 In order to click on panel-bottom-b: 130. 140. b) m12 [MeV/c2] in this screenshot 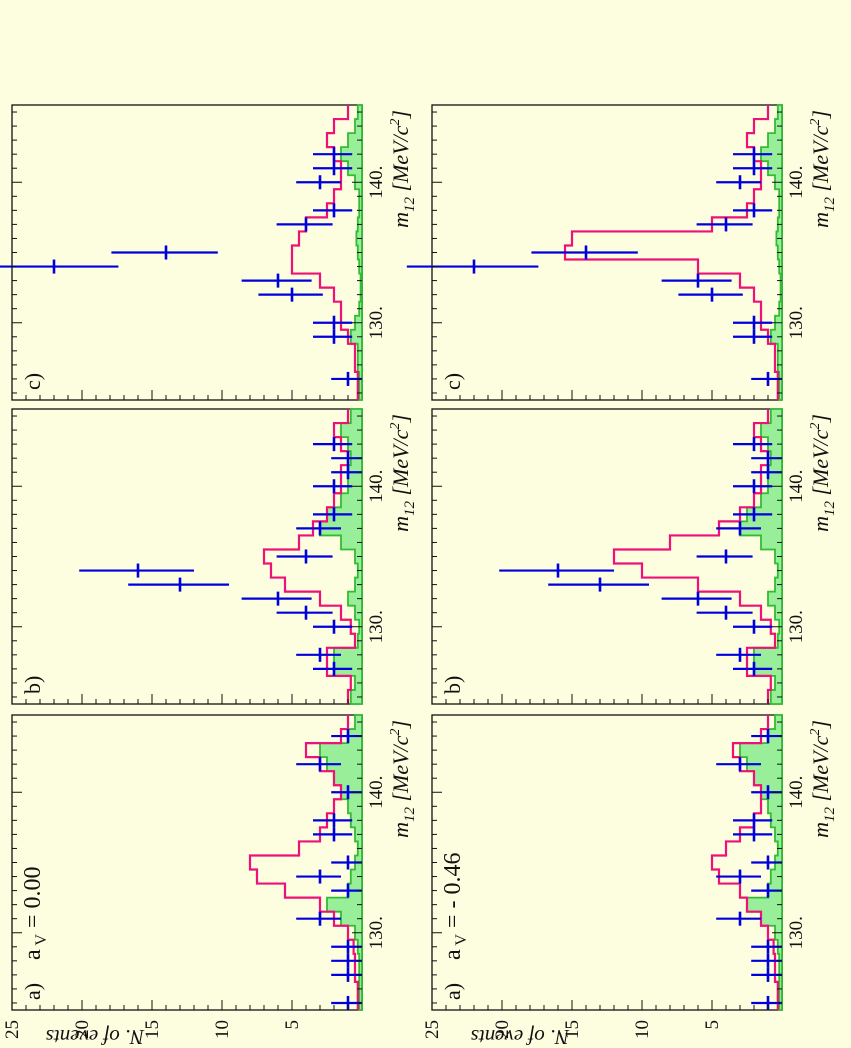, I will do `click(635, 556)`.